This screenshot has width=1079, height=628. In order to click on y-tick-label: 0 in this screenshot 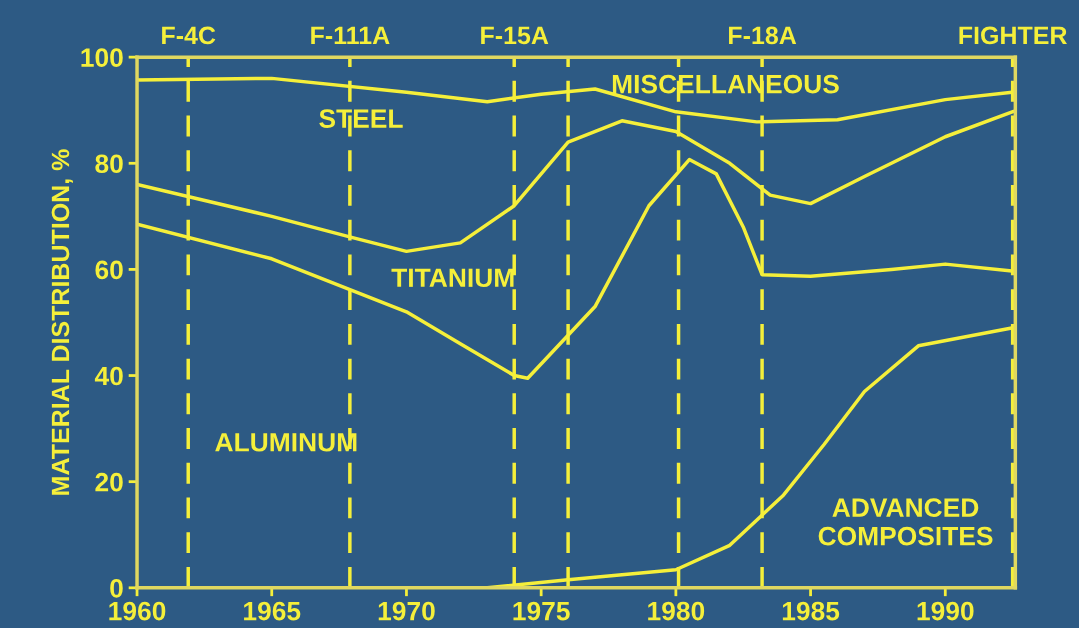, I will do `click(116, 588)`.